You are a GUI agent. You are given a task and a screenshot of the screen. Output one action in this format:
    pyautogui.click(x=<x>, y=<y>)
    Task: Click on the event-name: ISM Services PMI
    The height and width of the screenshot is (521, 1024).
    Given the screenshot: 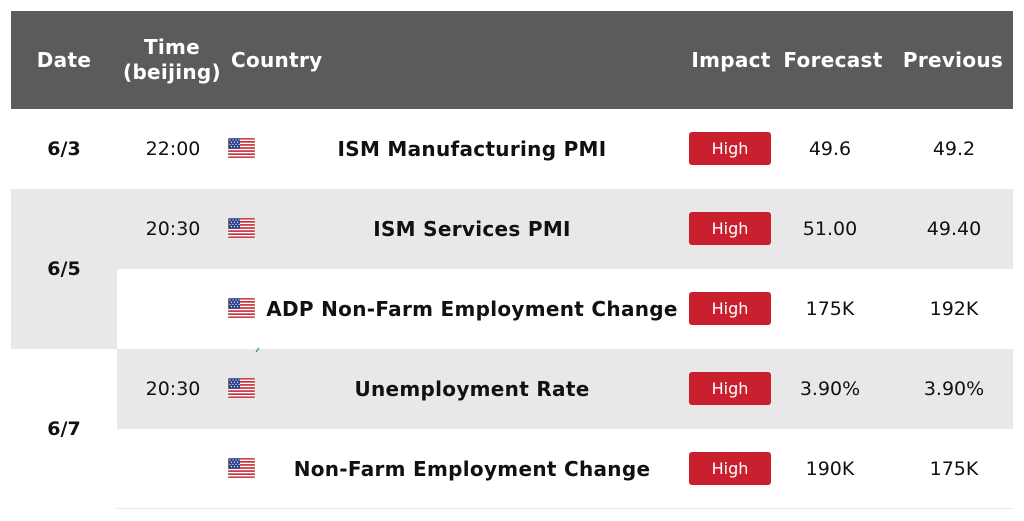 What is the action you would take?
    pyautogui.click(x=472, y=229)
    